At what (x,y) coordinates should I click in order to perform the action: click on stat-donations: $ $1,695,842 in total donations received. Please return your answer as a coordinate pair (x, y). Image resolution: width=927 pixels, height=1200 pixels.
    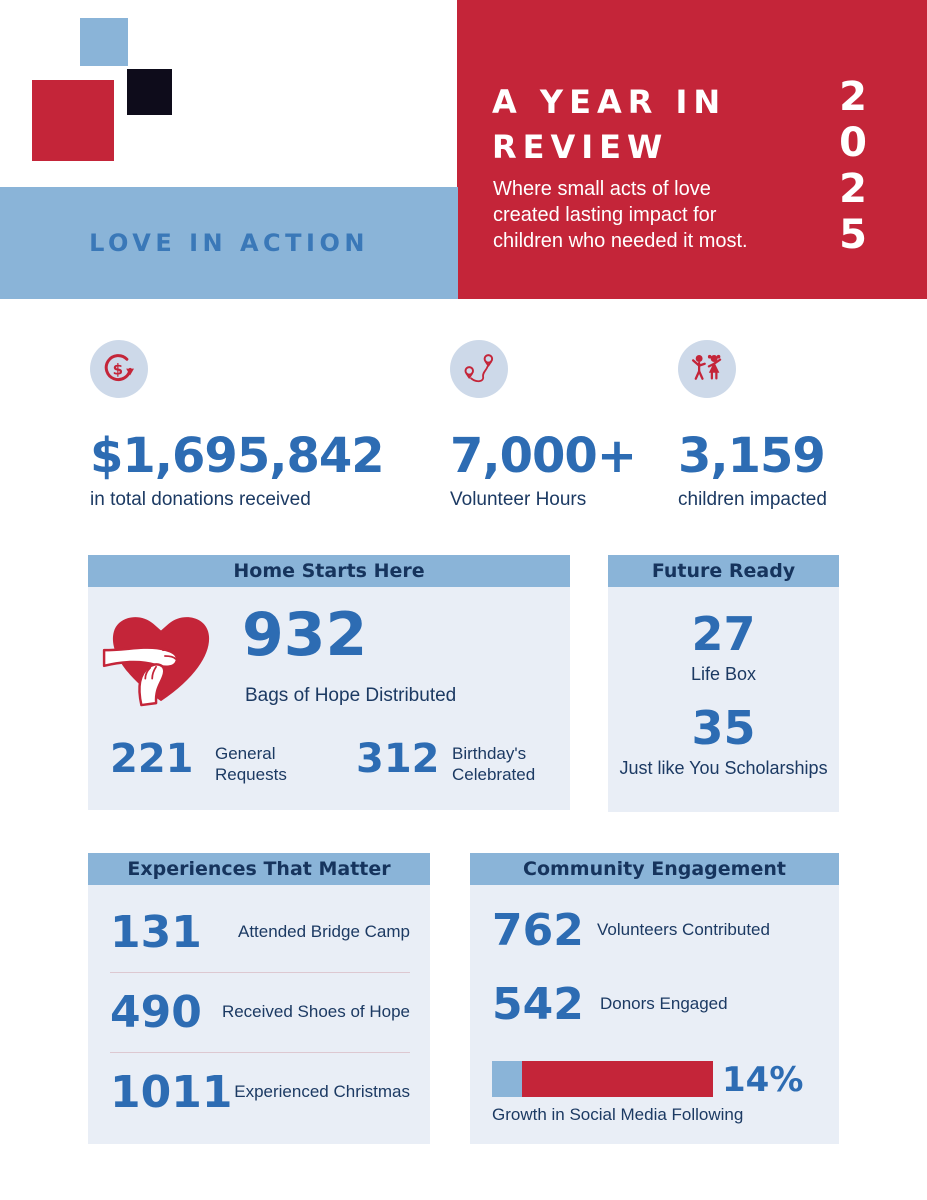
    Looking at the image, I should click on (237, 425).